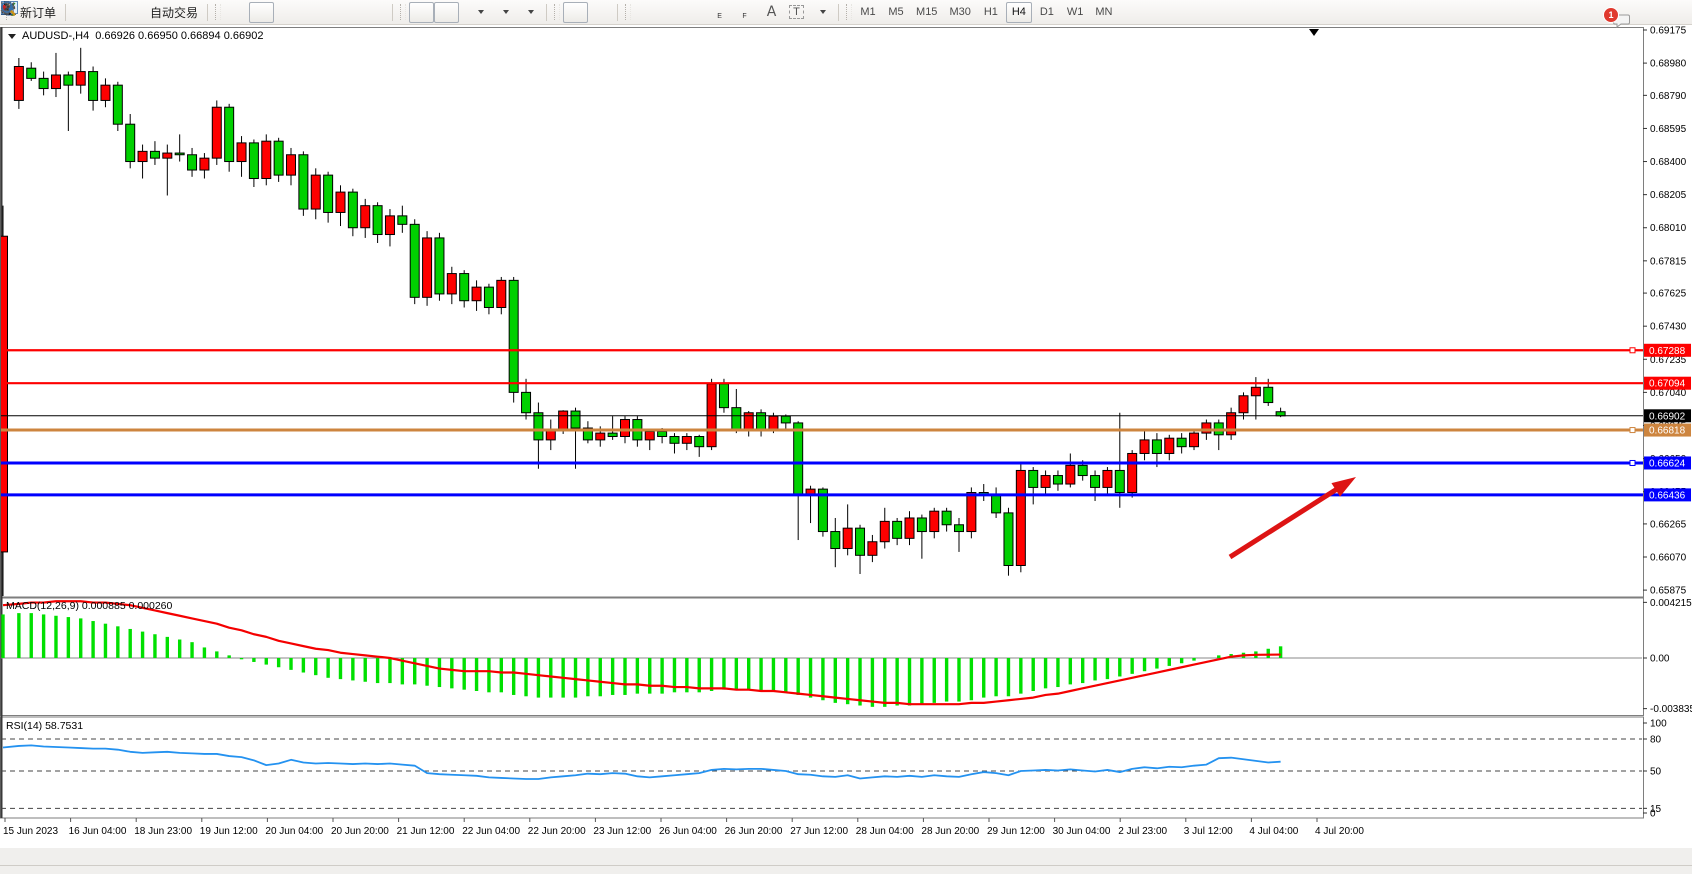 This screenshot has width=1692, height=874. Describe the element at coordinates (1047, 12) in the screenshot. I see `timeframe-D1: D1` at that location.